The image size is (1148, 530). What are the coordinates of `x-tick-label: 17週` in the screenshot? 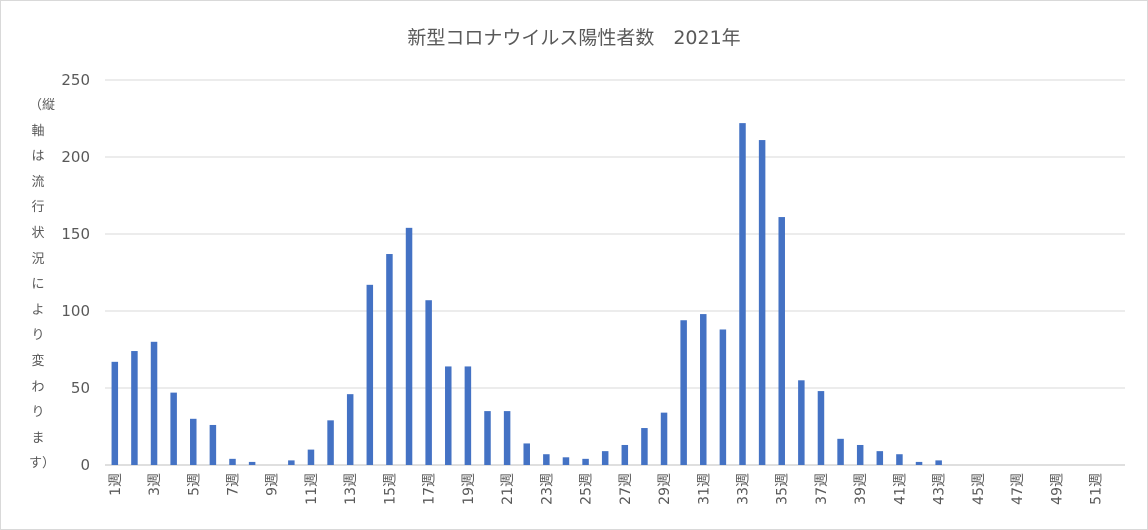 It's located at (430, 489).